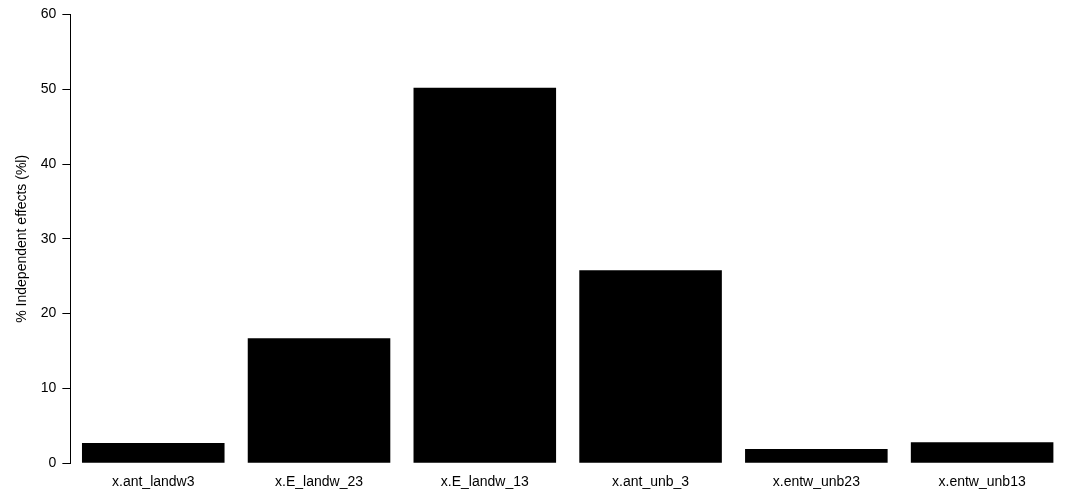  What do you see at coordinates (816, 481) in the screenshot?
I see `x-tick-label: x.entw_unb23` at bounding box center [816, 481].